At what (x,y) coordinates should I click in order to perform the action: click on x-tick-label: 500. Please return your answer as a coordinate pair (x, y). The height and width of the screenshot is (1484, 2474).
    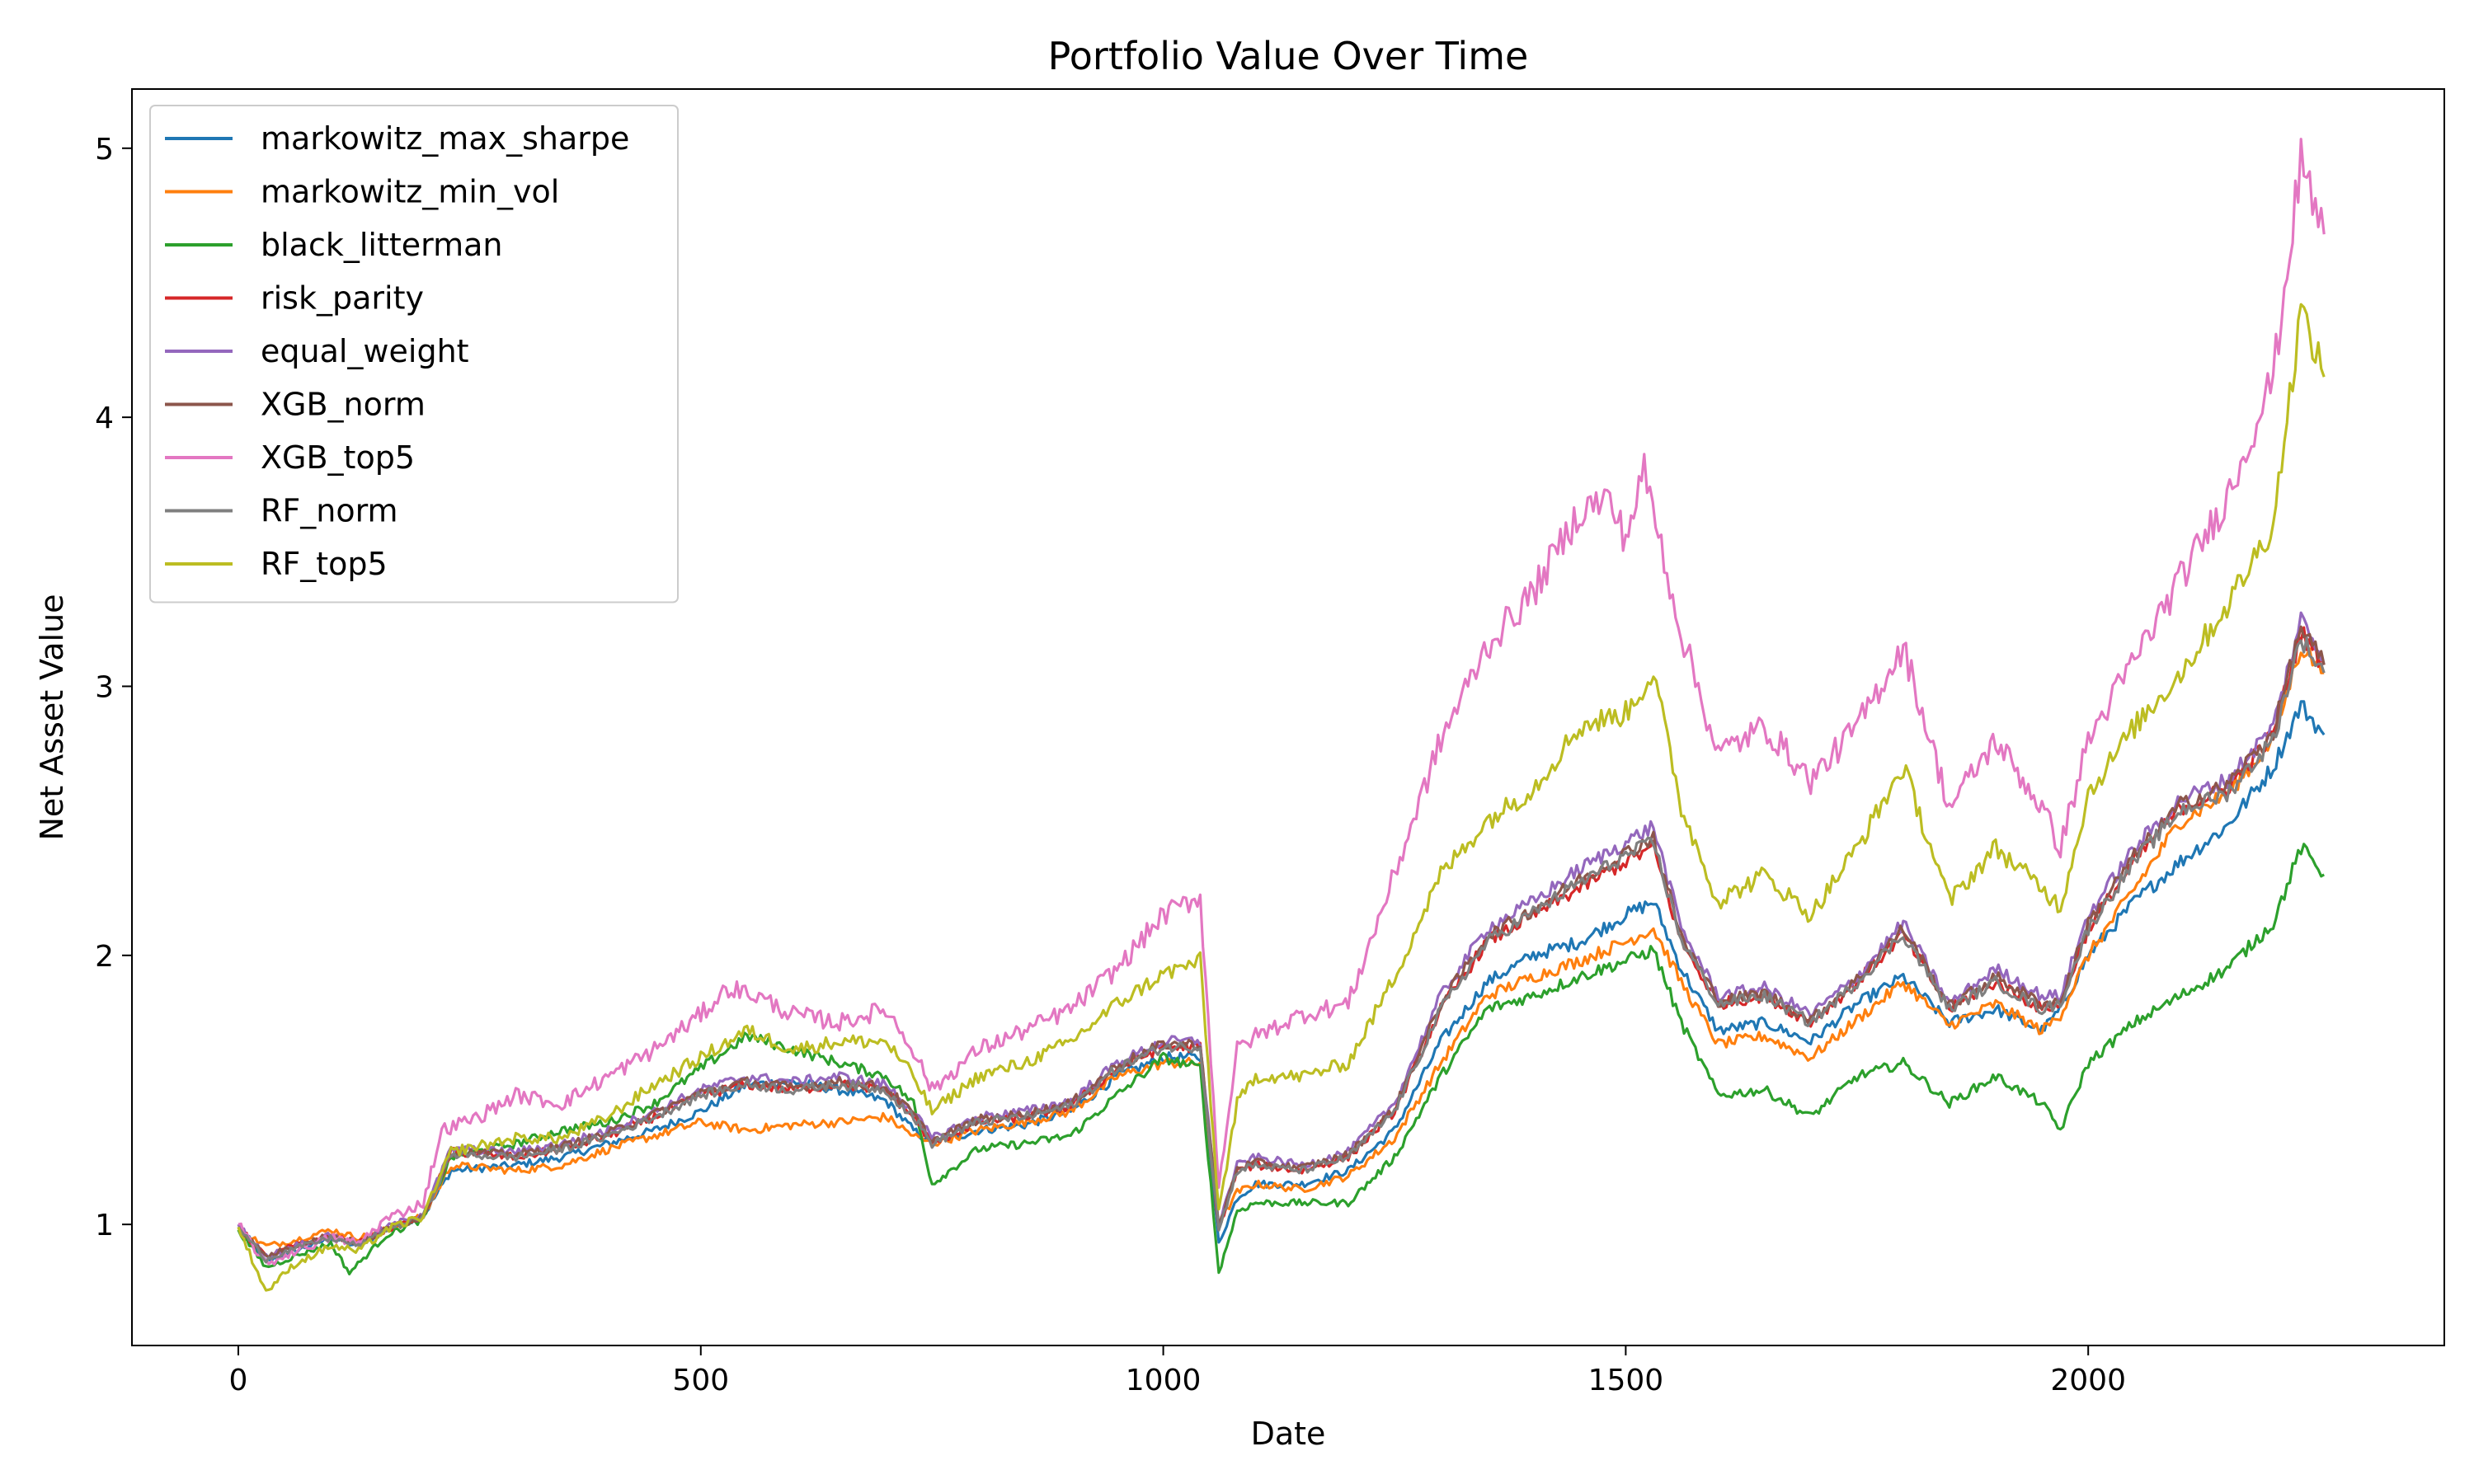
    Looking at the image, I should click on (700, 1380).